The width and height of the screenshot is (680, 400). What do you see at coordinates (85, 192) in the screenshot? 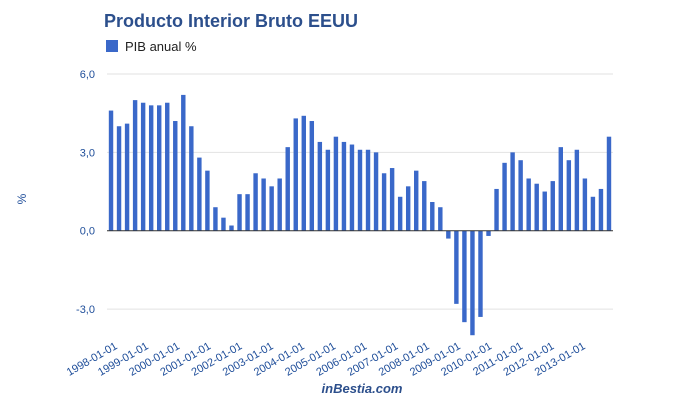
I see `y-axis-ticks: 6,0 3,0 0,0 -3,0` at bounding box center [85, 192].